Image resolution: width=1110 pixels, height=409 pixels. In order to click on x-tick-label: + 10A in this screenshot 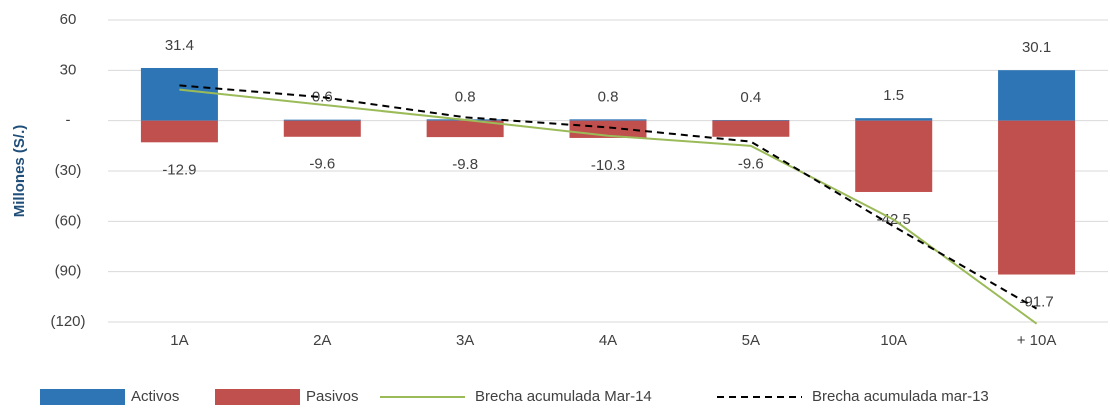, I will do `click(1037, 340)`.